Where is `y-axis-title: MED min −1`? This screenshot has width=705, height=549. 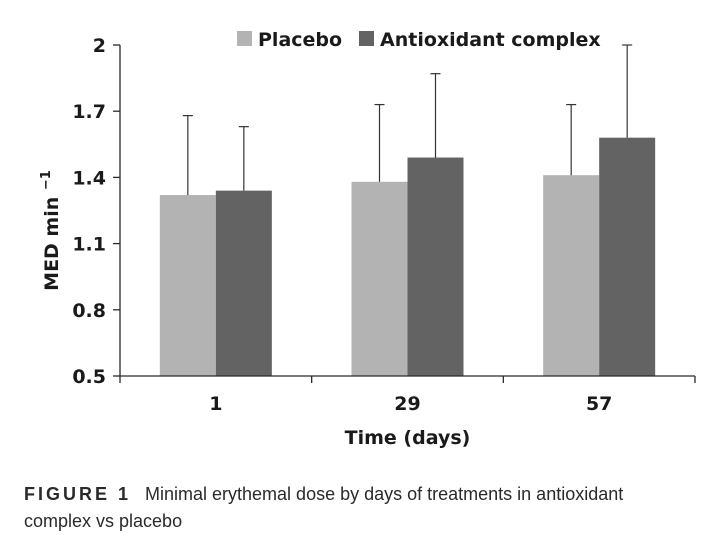
y-axis-title: MED min −1 is located at coordinates (51, 230).